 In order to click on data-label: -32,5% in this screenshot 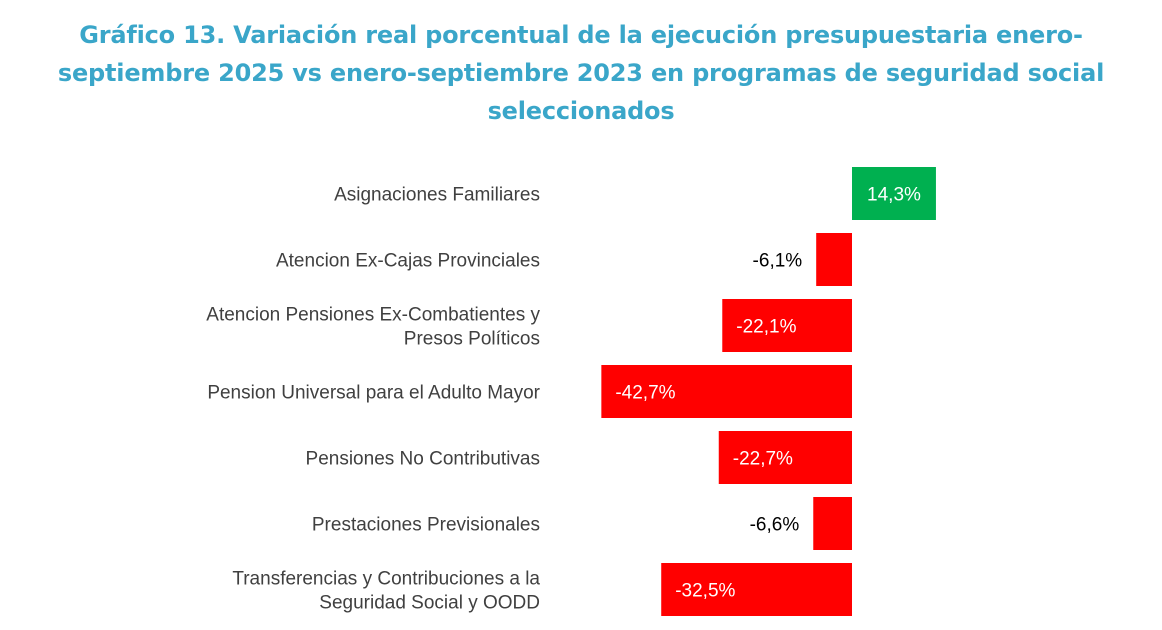, I will do `click(705, 591)`.